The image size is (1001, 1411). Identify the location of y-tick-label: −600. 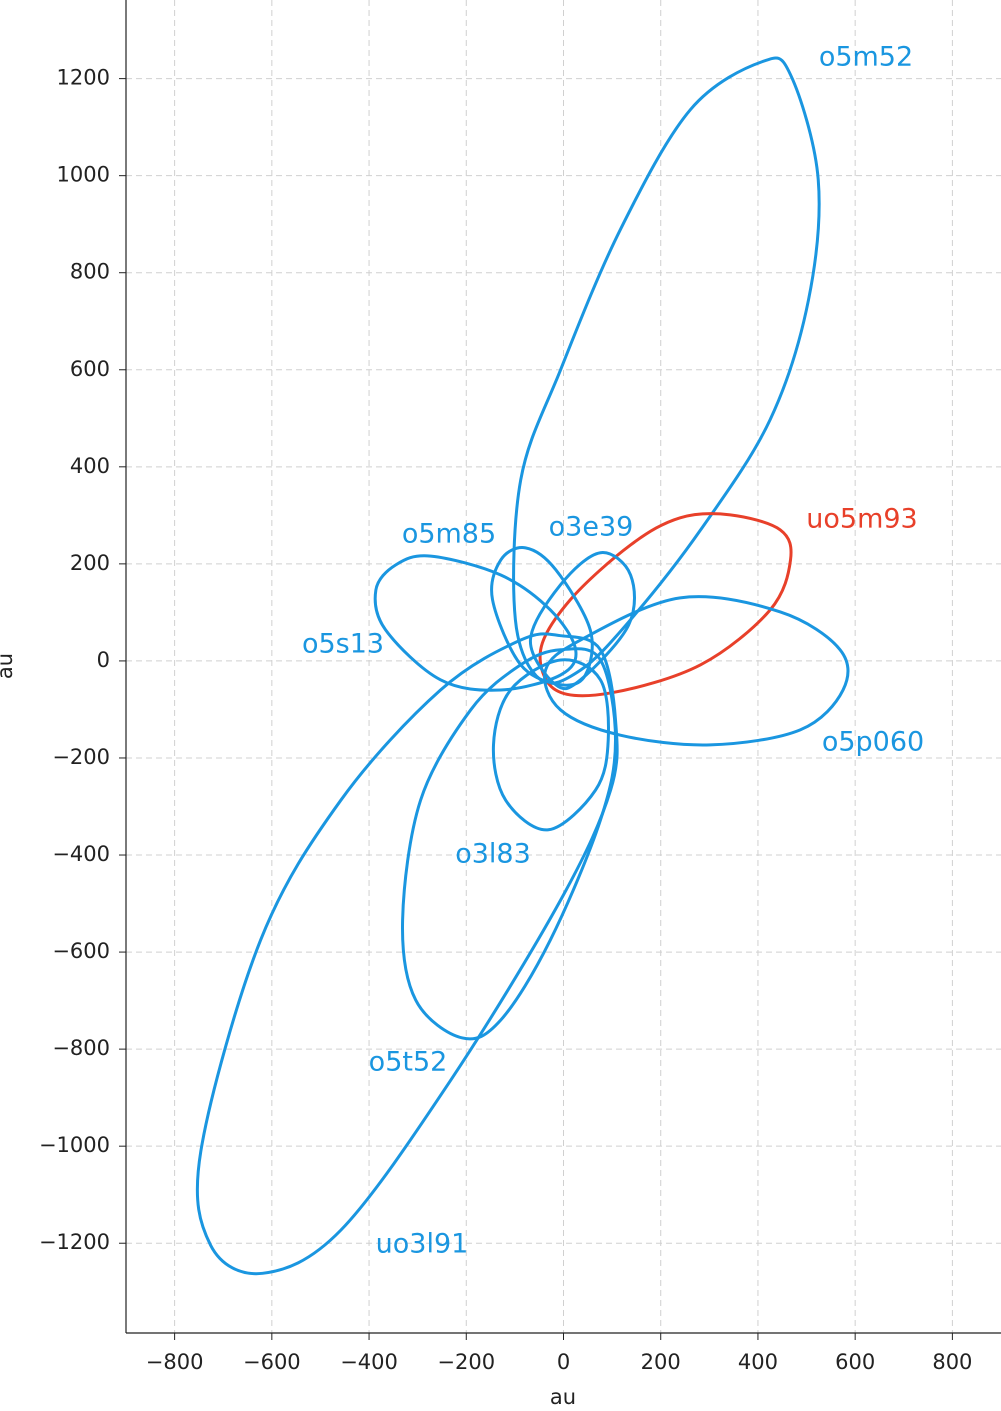
(81, 951).